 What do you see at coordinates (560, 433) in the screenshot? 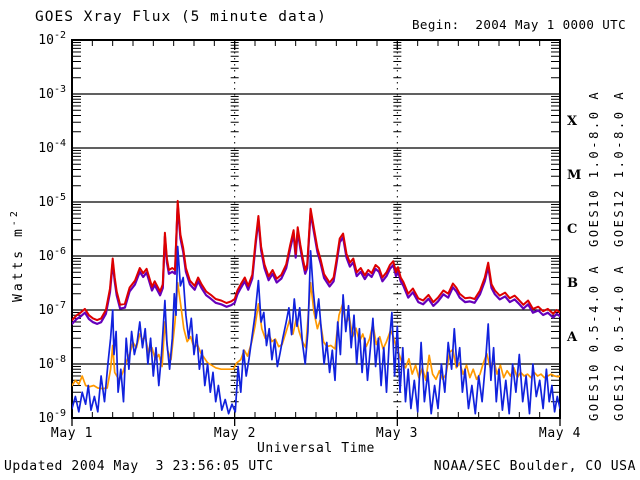
I see `x-tick-label-may4: May 4` at bounding box center [560, 433].